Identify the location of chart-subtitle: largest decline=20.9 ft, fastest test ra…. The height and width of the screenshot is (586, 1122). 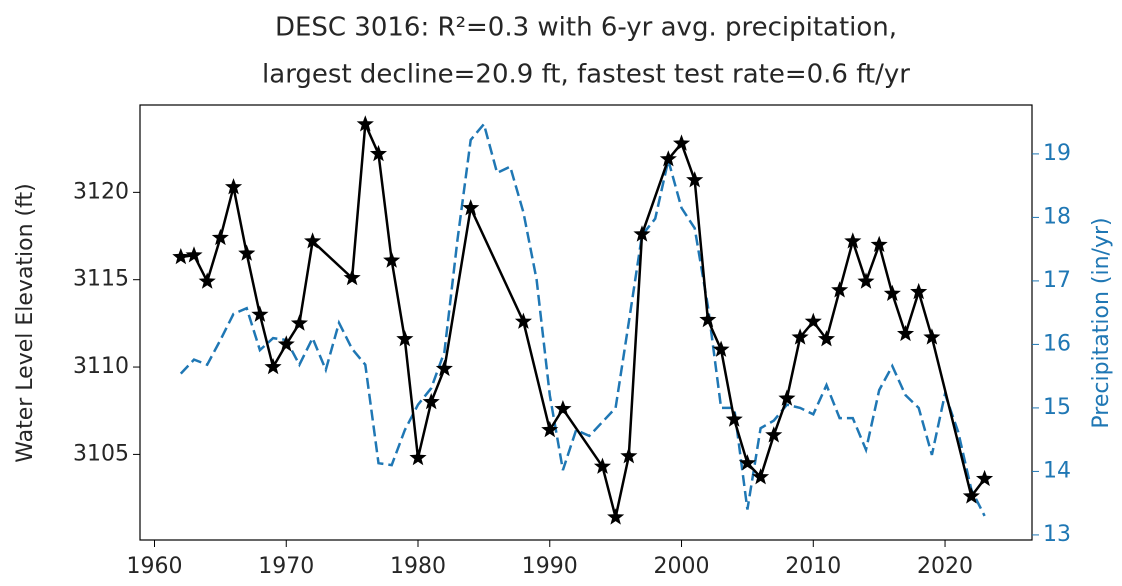
(586, 75).